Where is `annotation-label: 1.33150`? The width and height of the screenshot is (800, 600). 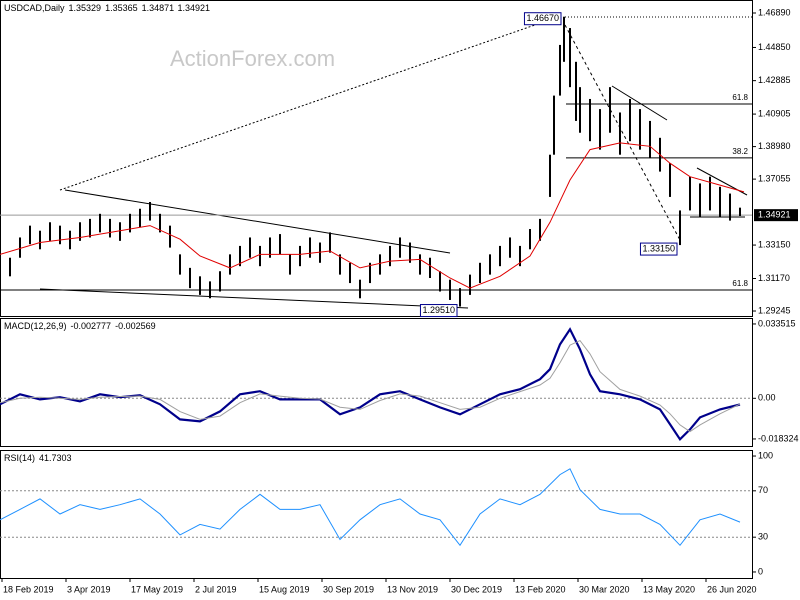 annotation-label: 1.33150 is located at coordinates (658, 248).